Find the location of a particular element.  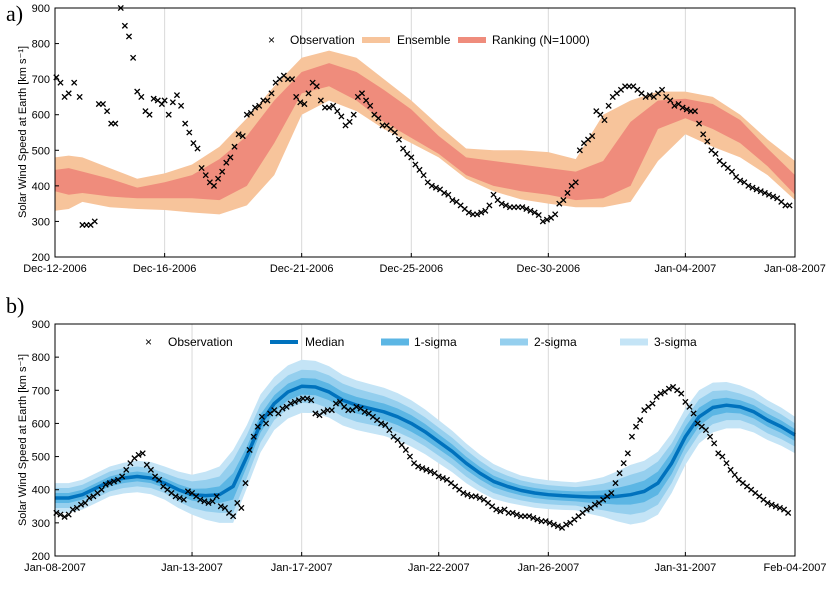

panel-a-label: a) is located at coordinates (14, 13).